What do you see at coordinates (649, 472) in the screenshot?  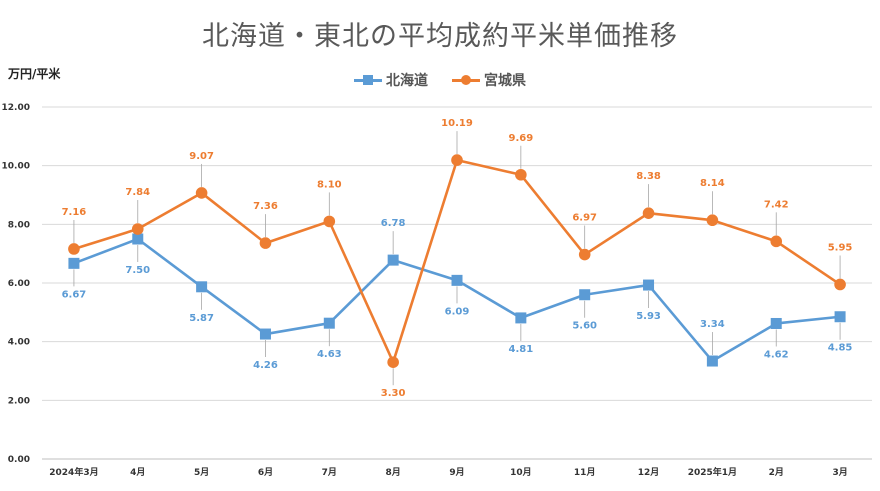 I see `x-tick-label: 12月` at bounding box center [649, 472].